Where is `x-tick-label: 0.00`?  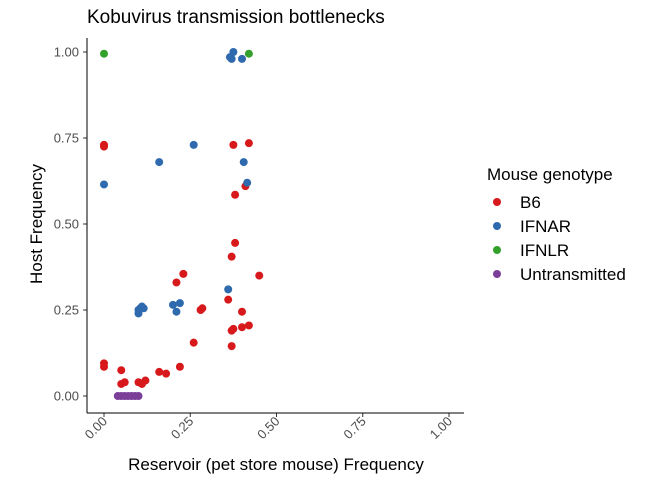
x-tick-label: 0.00 is located at coordinates (96, 428).